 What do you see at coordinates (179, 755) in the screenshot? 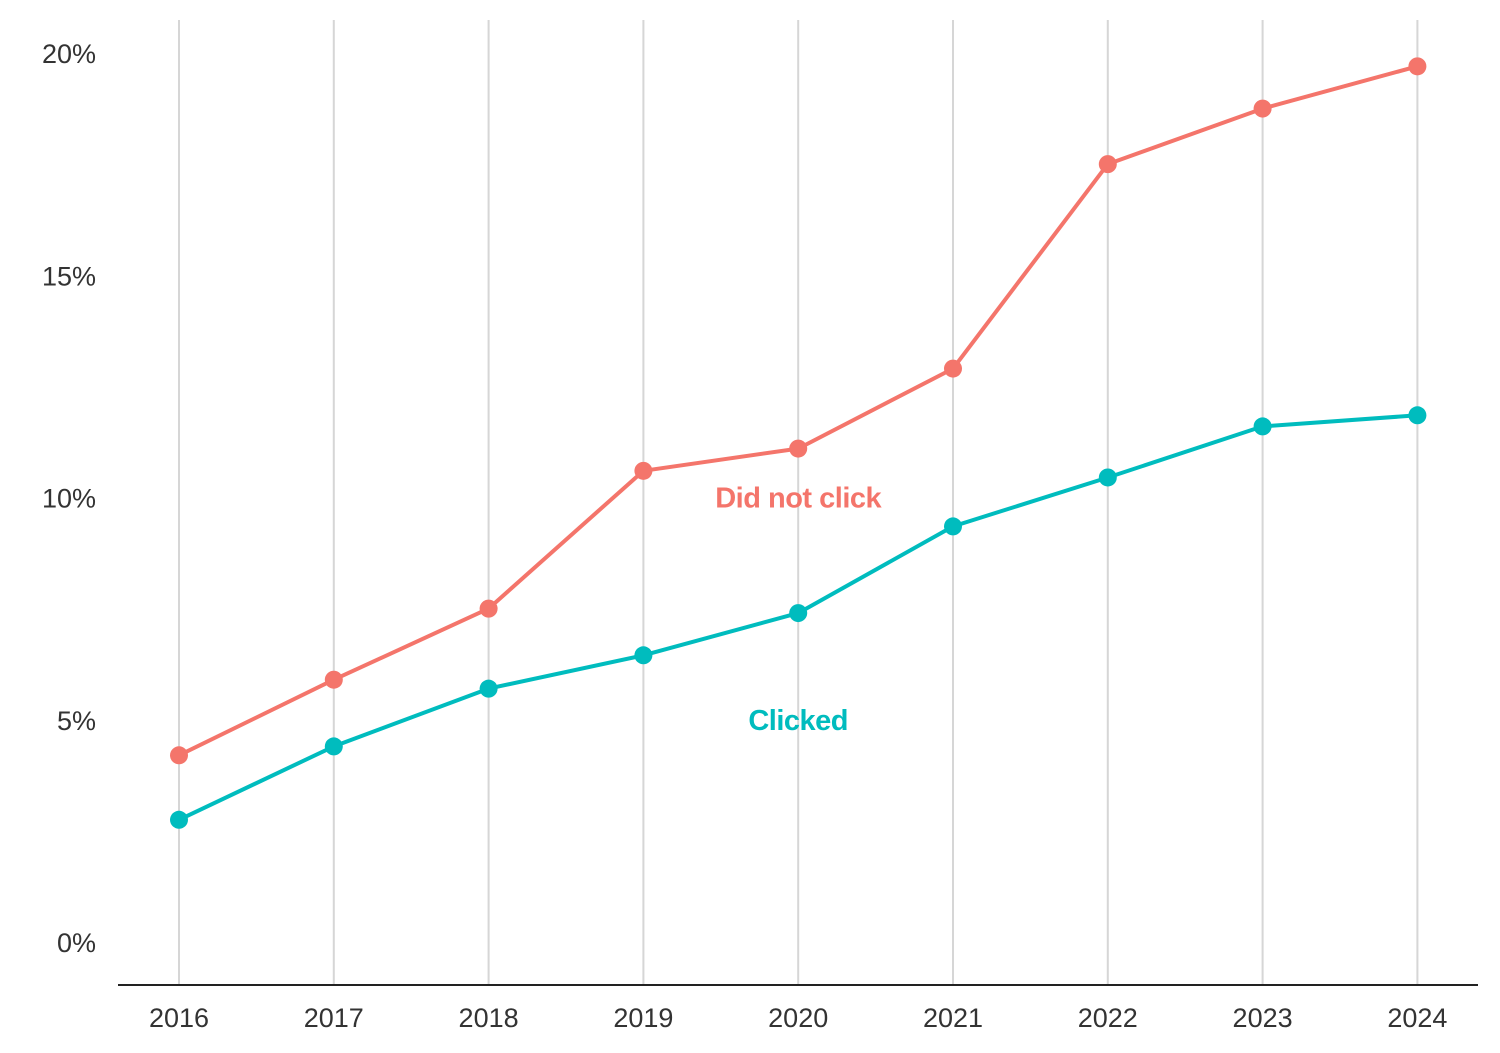
I see `data-point-did-not-click-2016` at bounding box center [179, 755].